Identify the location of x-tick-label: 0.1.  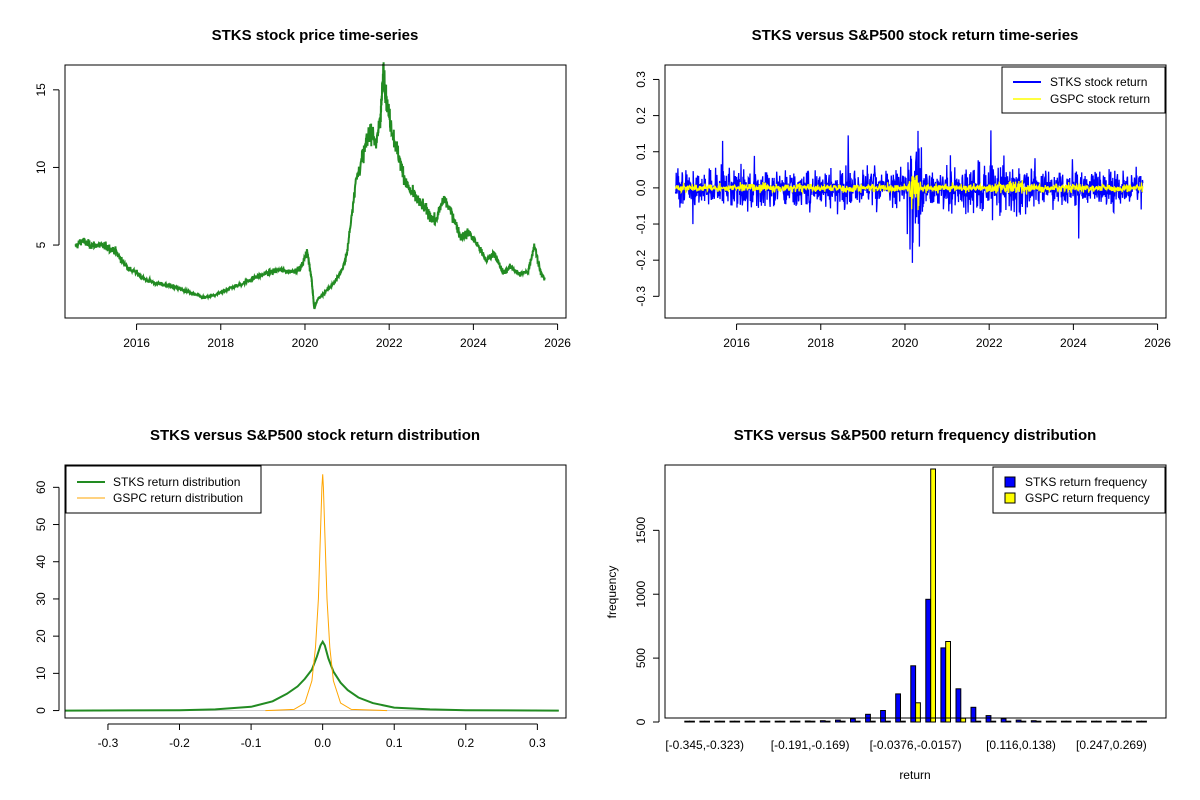
(394, 743).